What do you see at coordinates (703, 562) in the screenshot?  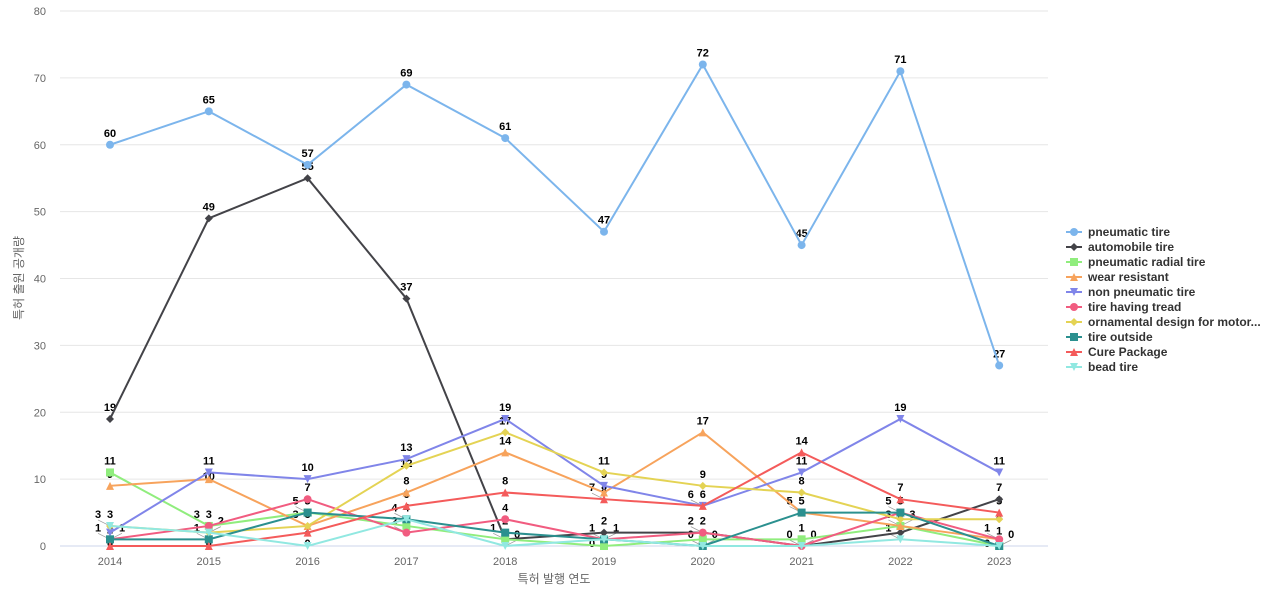 I see `x-tick-label: 2020` at bounding box center [703, 562].